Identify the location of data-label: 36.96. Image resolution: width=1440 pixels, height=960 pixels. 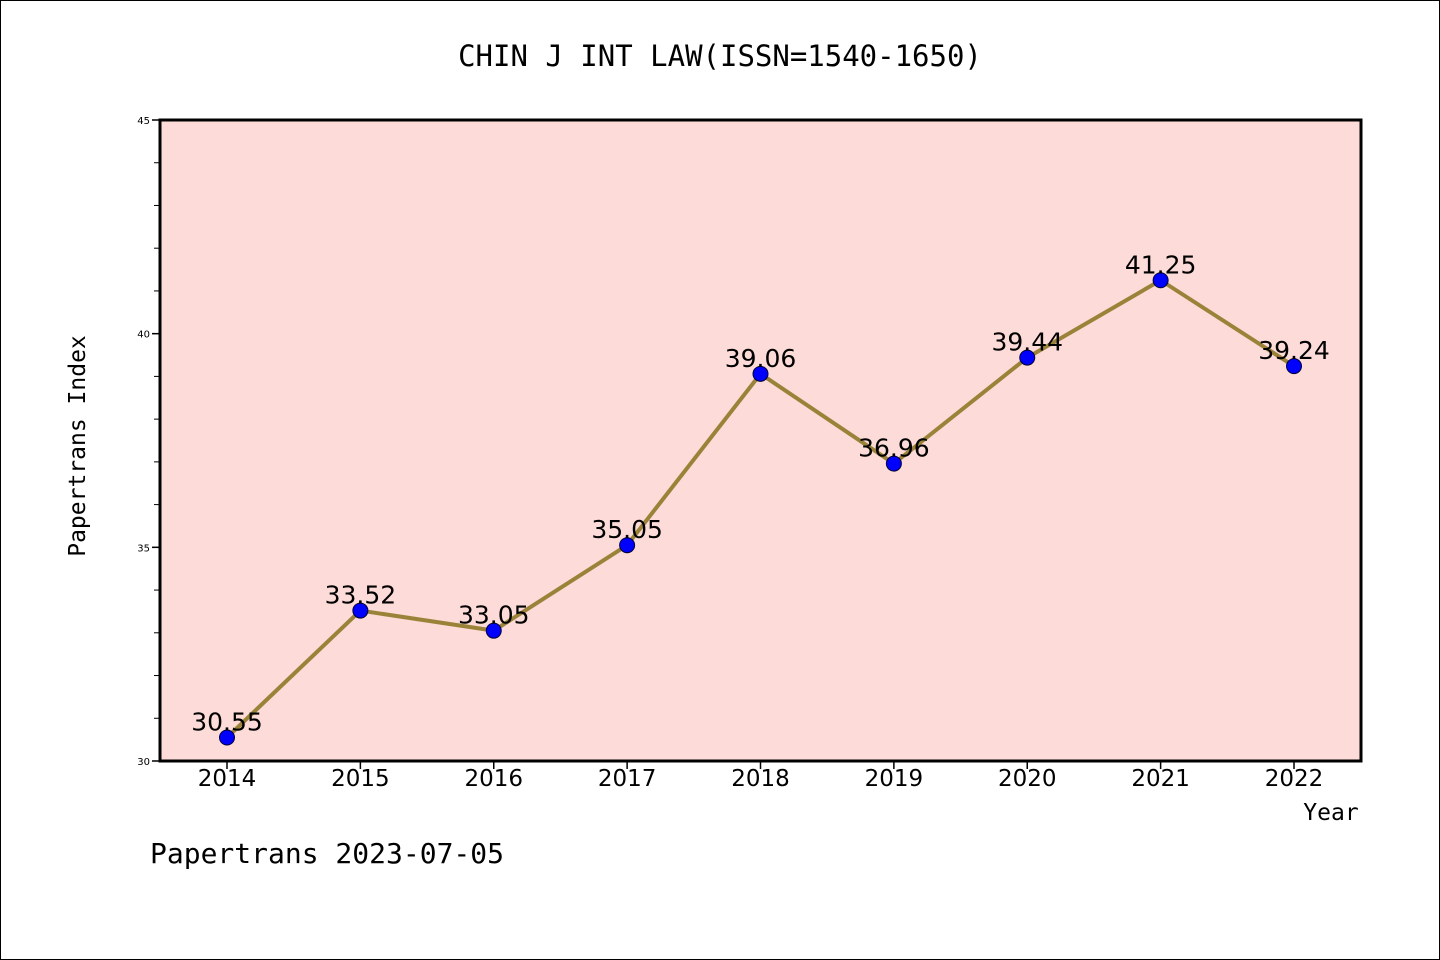
(894, 448).